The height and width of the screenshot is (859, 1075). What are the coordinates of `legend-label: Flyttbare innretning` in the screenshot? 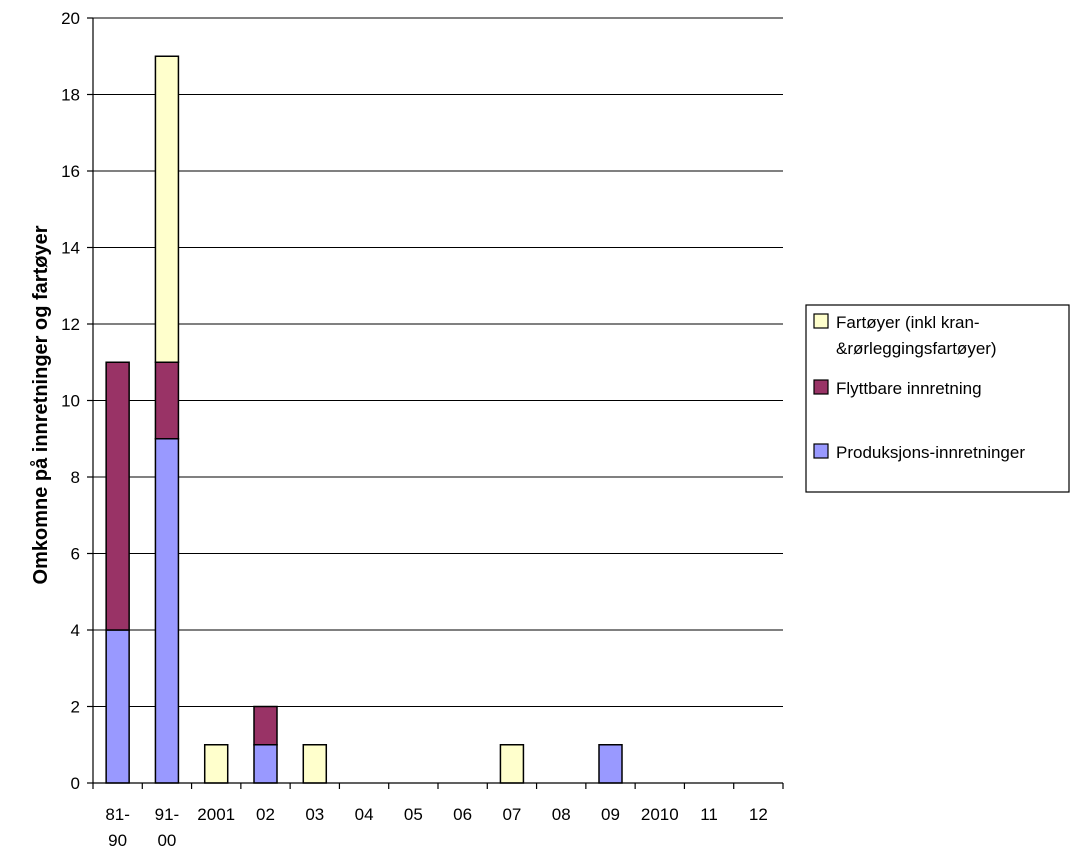 It's located at (909, 388).